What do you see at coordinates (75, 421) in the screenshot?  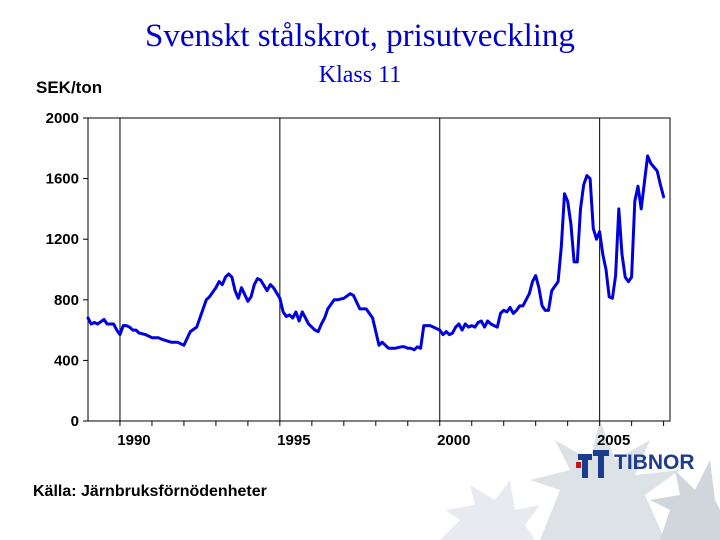 I see `y-tick-label-0: 0` at bounding box center [75, 421].